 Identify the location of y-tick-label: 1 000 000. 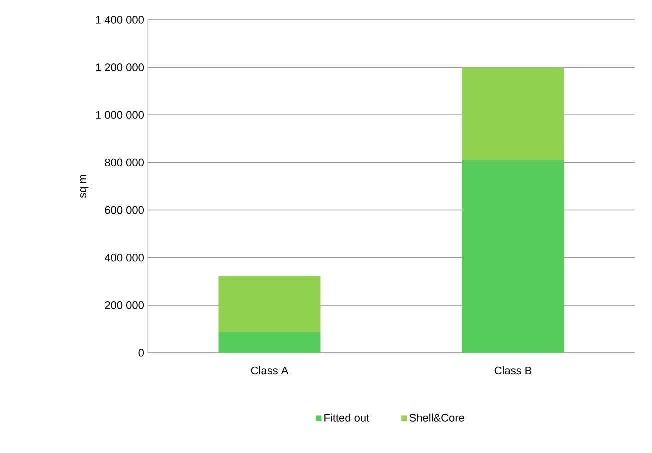
(120, 115).